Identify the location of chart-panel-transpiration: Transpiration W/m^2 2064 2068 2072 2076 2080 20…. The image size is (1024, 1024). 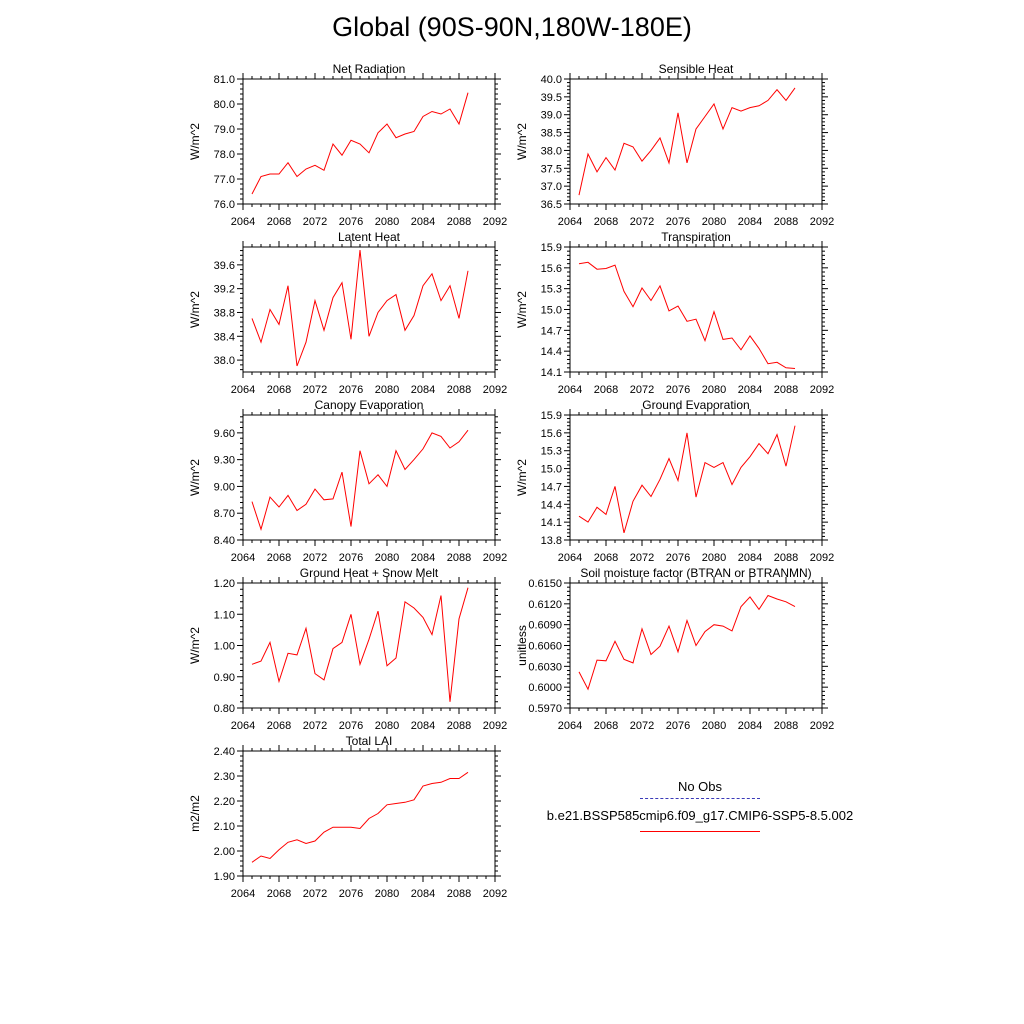
(674, 313).